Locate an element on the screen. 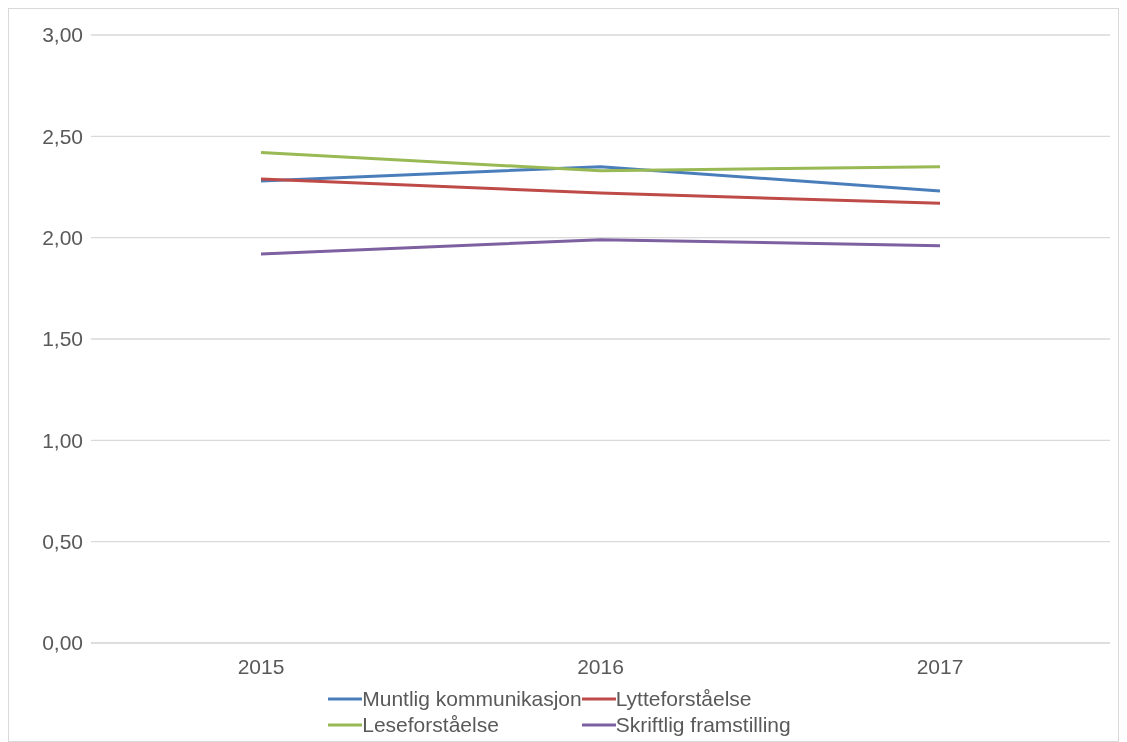 Image resolution: width=1127 pixels, height=742 pixels. x-tick-label: 2015 is located at coordinates (261, 666).